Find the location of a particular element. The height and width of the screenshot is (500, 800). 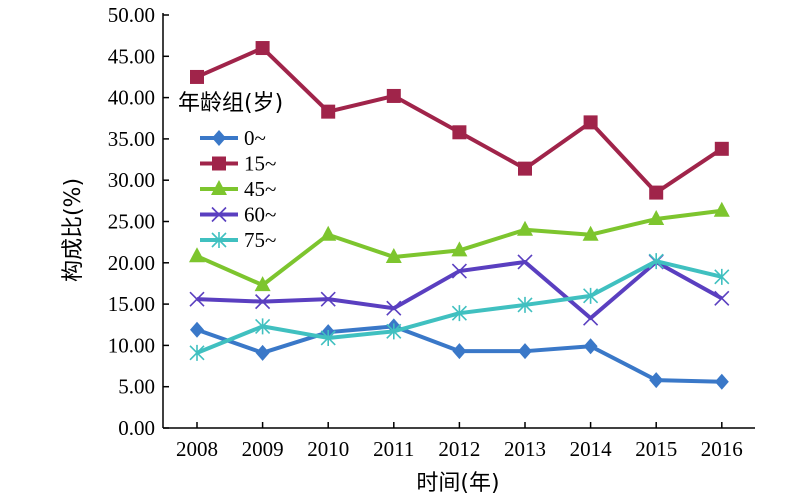

y-tick-label: 5.00 is located at coordinates (136, 387).